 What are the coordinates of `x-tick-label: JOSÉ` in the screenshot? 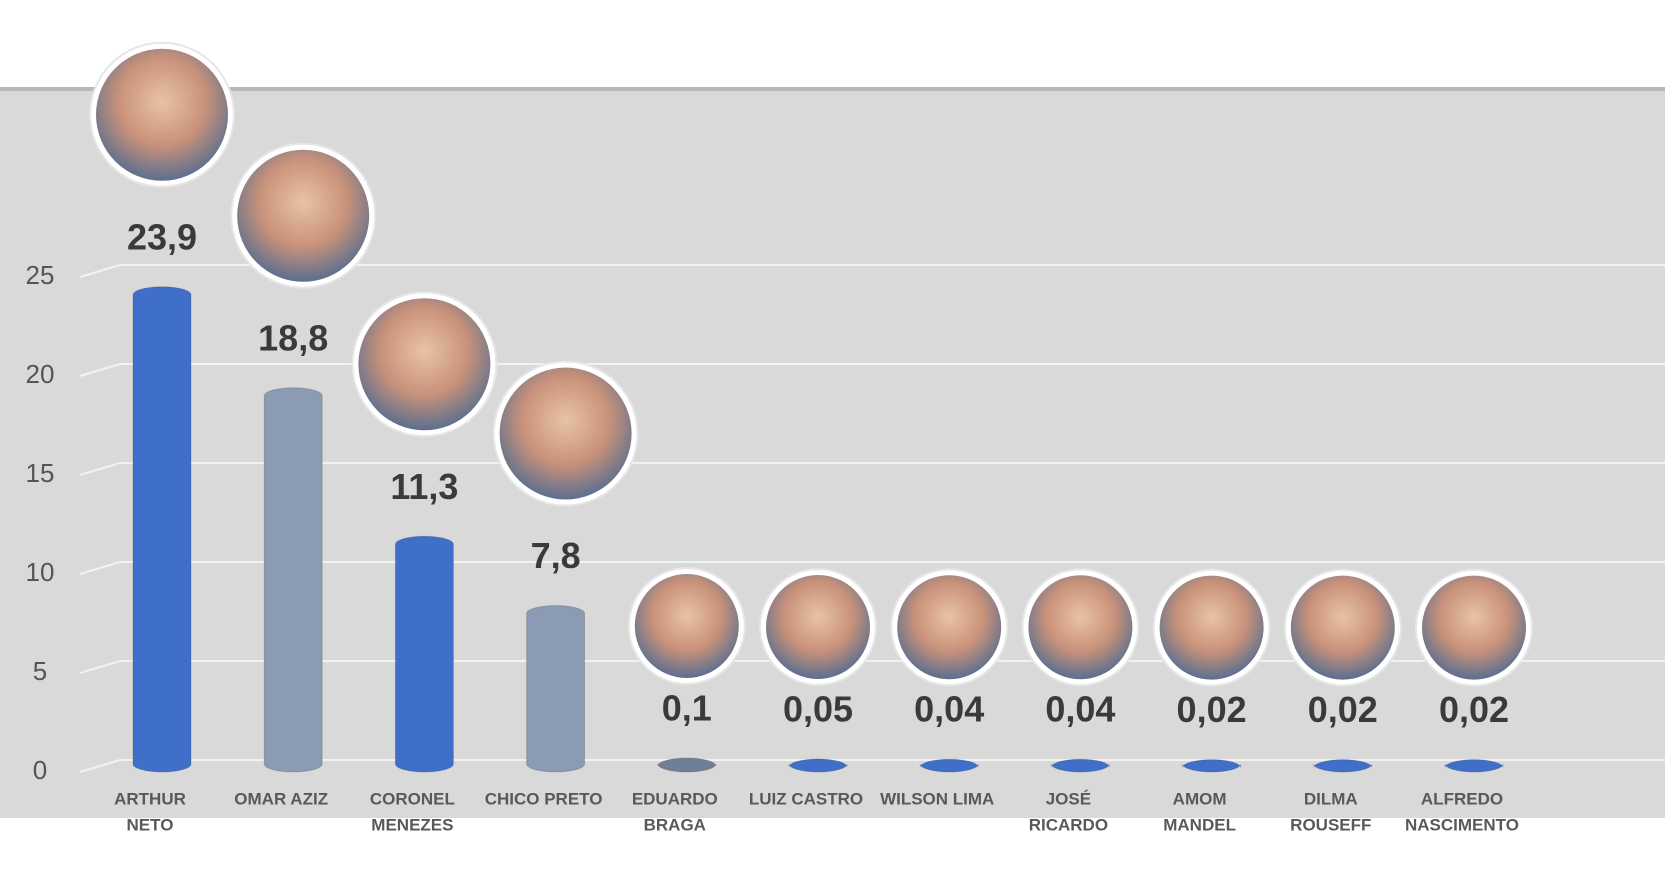 It's located at (1068, 798).